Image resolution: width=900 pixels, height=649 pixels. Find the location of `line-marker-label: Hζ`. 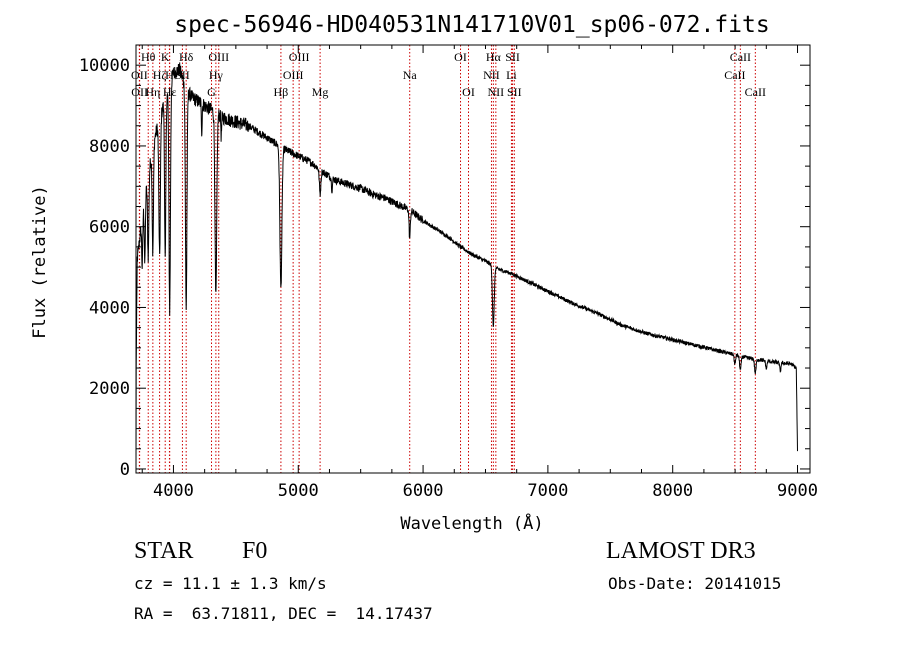

line-marker-label: Hζ is located at coordinates (160, 75).